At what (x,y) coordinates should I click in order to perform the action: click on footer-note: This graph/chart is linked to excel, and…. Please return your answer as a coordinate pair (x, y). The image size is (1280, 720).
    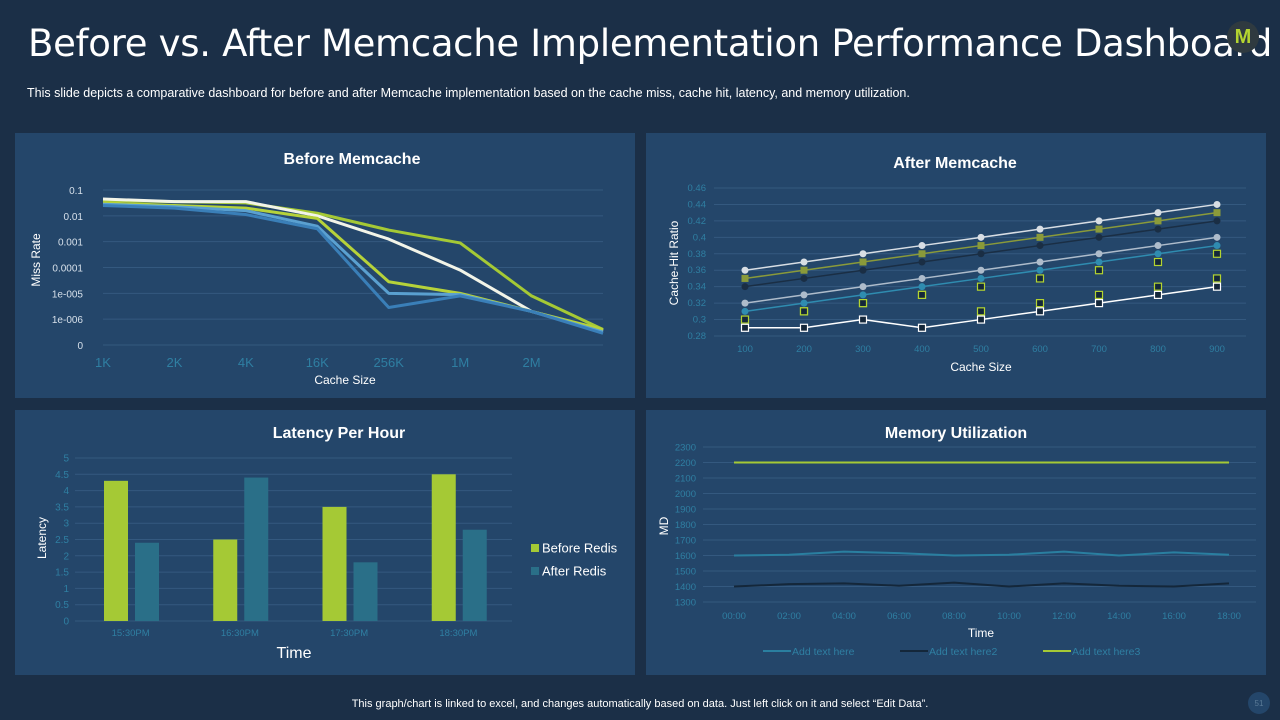
    Looking at the image, I should click on (640, 704).